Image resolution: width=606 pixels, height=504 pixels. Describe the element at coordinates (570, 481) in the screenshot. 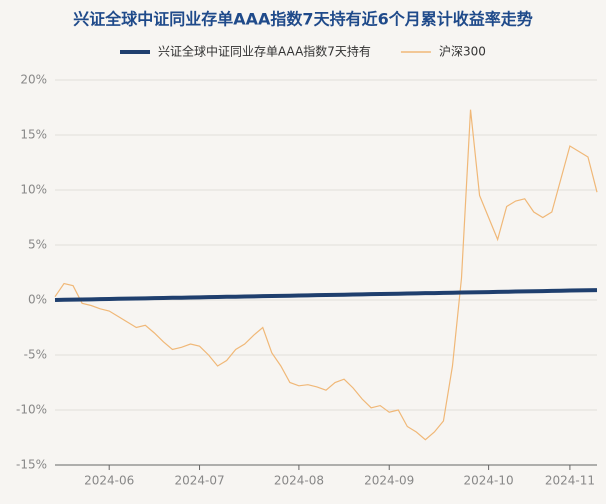

I see `x-tick-label: 2024-11` at that location.